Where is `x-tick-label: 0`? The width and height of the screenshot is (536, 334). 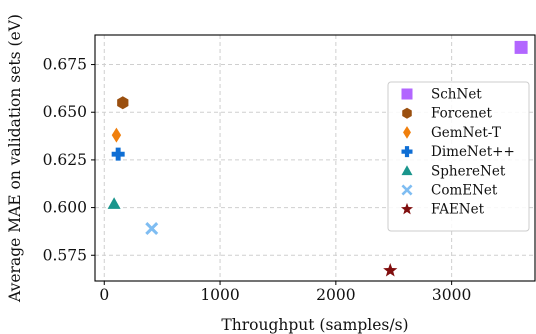 x-tick-label: 0 is located at coordinates (104, 295).